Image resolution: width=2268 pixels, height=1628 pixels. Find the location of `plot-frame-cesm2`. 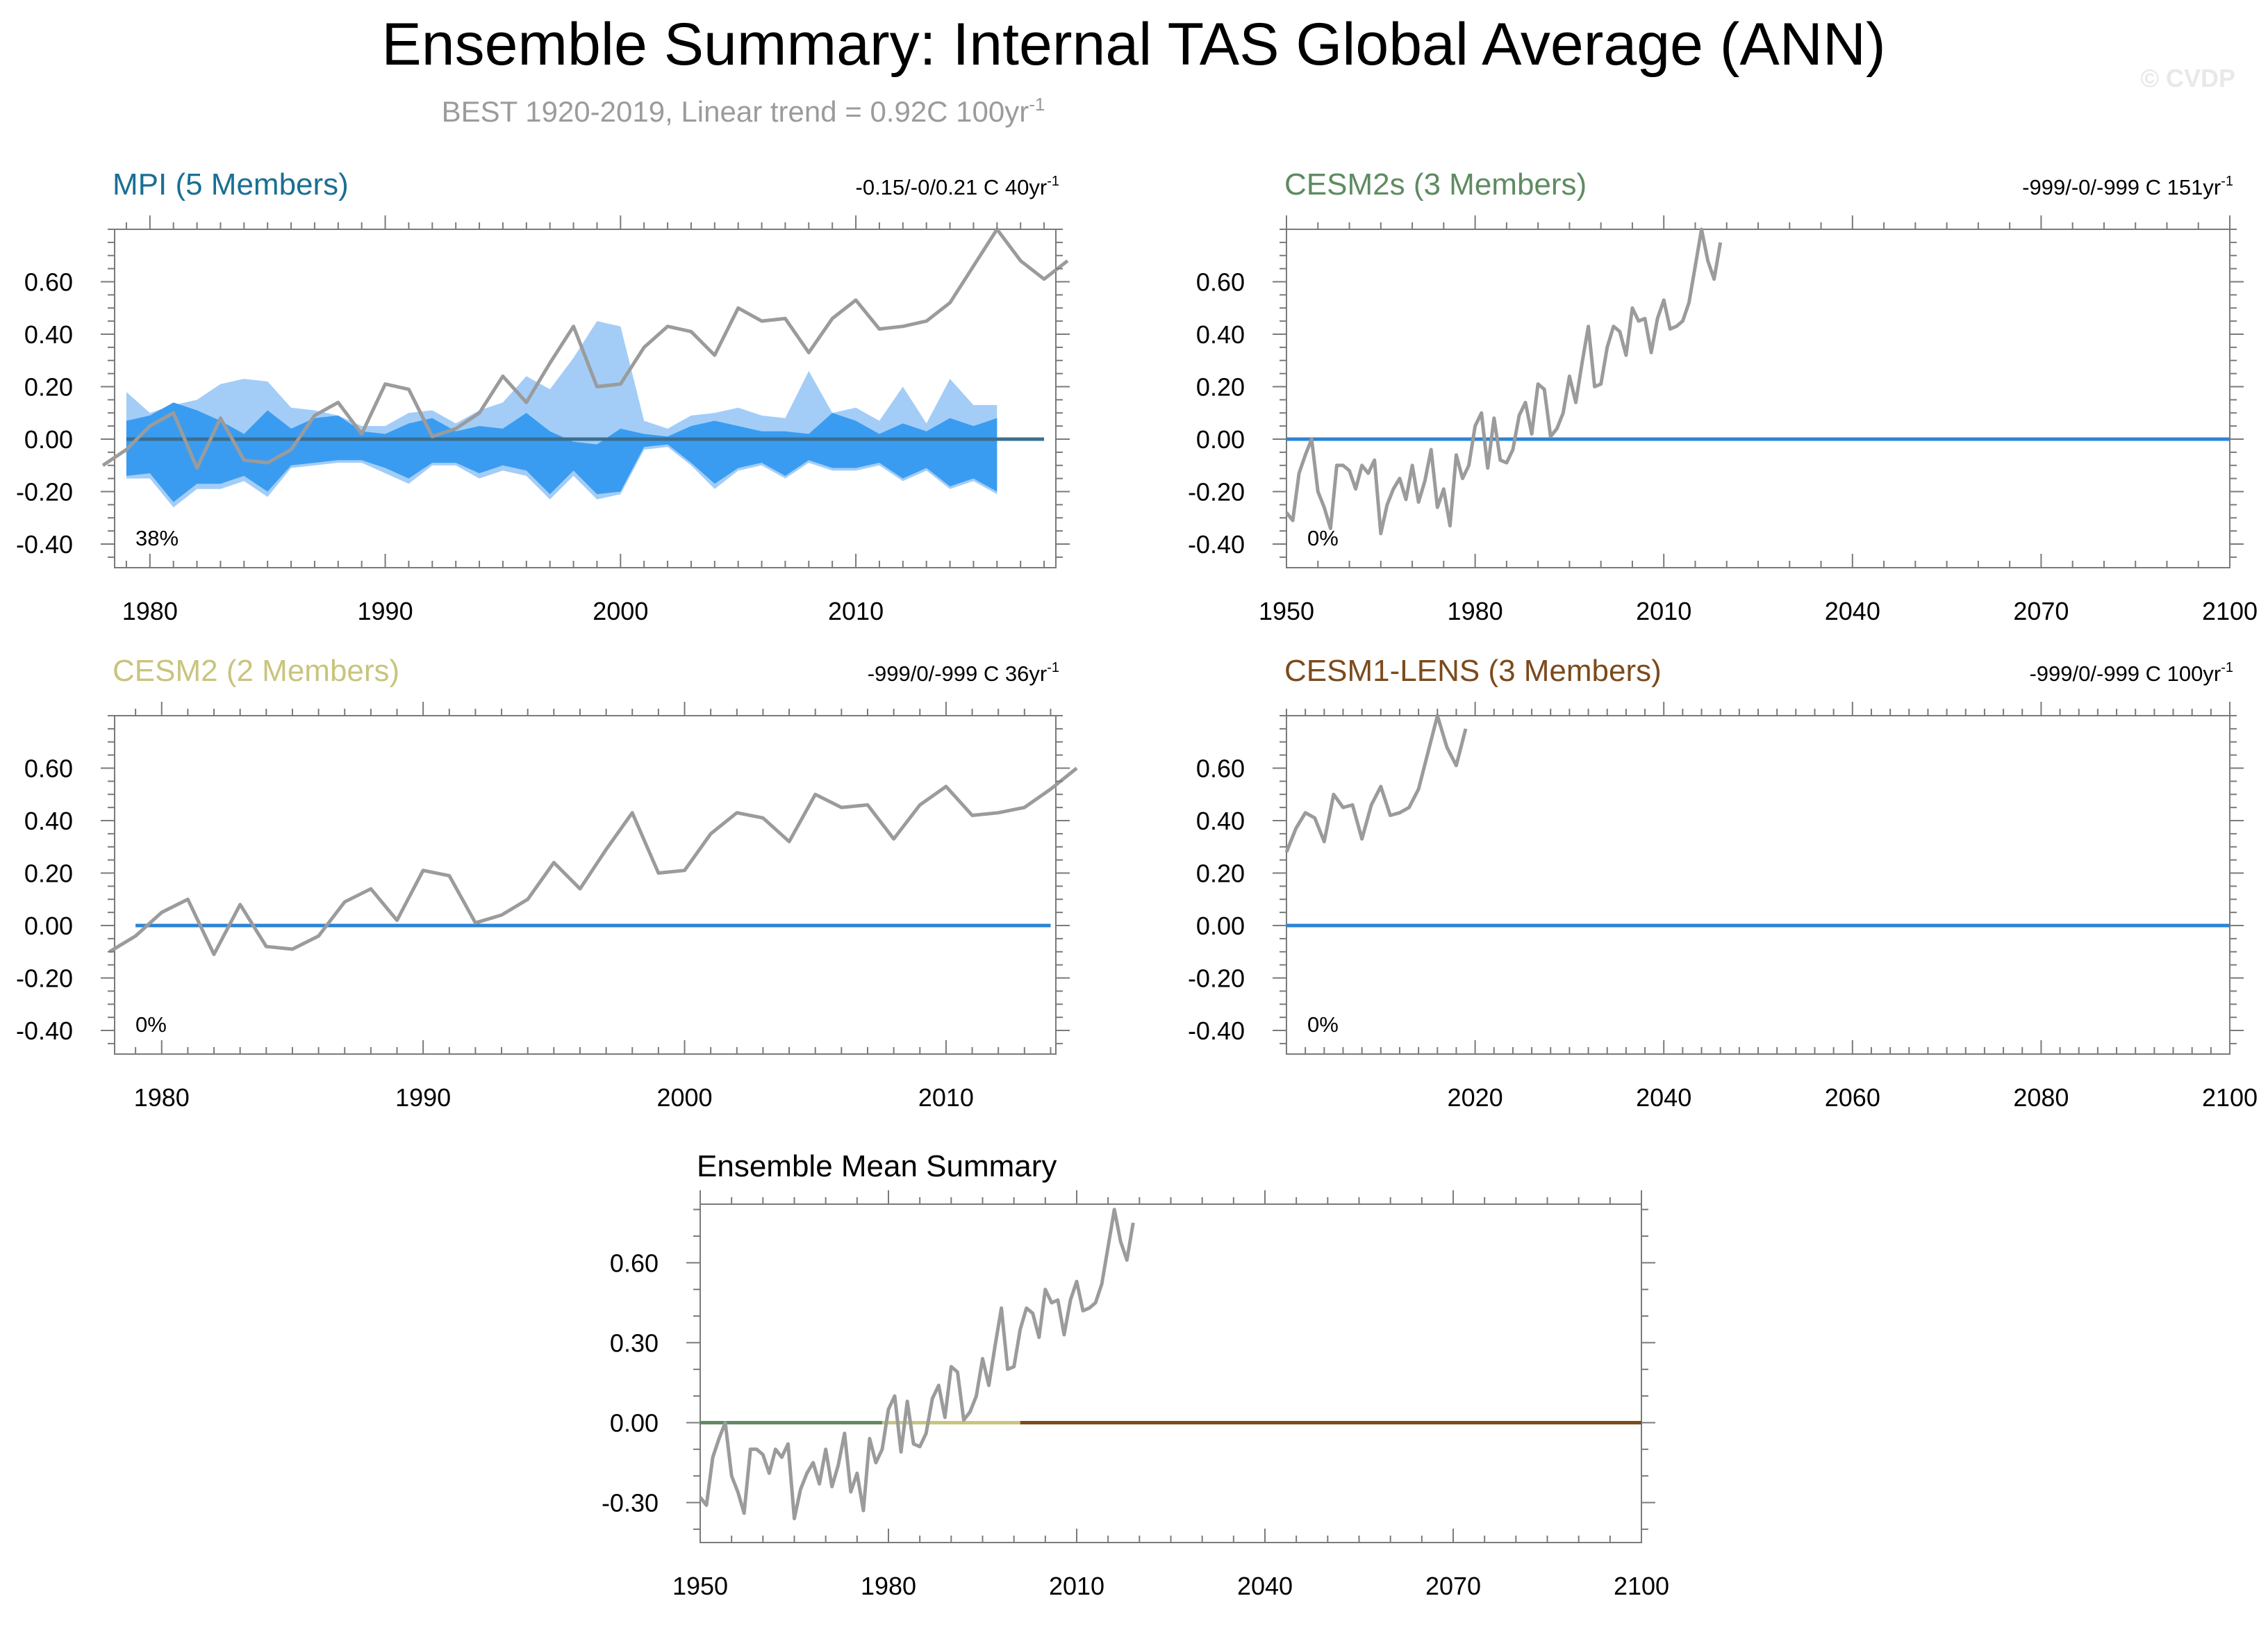

plot-frame-cesm2 is located at coordinates (585, 885).